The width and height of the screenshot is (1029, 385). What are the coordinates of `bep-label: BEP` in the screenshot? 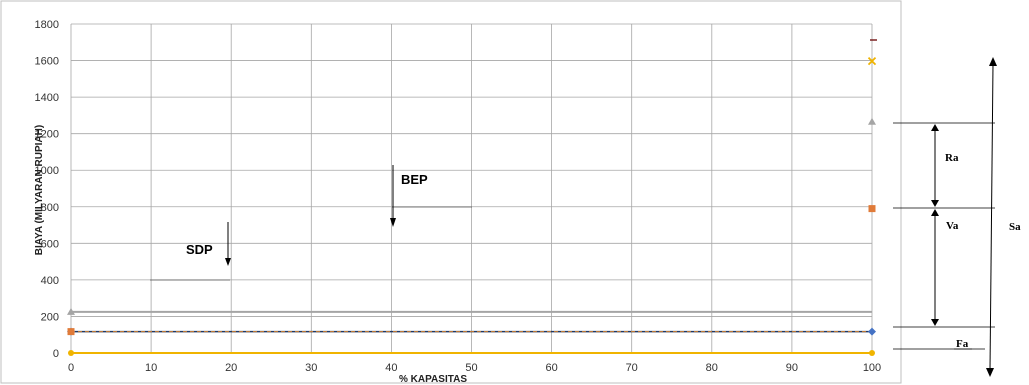 It's located at (414, 179).